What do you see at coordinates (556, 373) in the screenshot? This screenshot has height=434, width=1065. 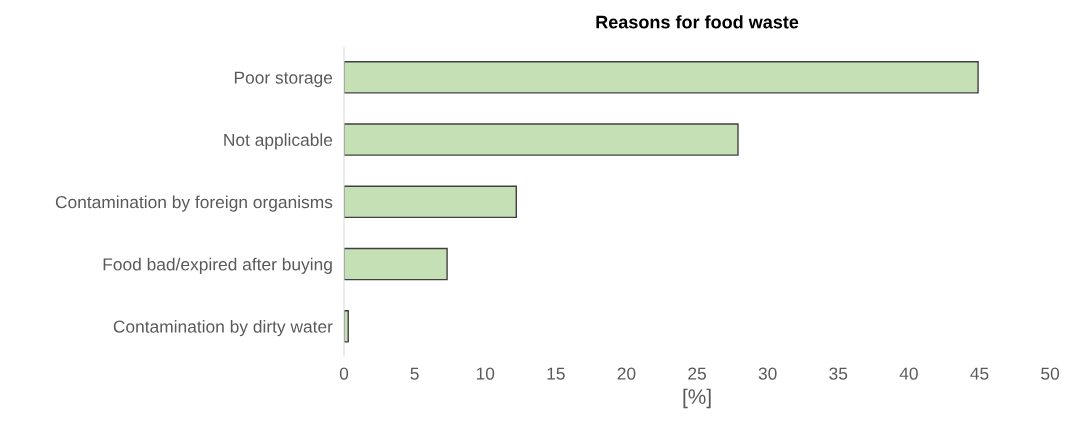 I see `x-tick-label: 15` at bounding box center [556, 373].